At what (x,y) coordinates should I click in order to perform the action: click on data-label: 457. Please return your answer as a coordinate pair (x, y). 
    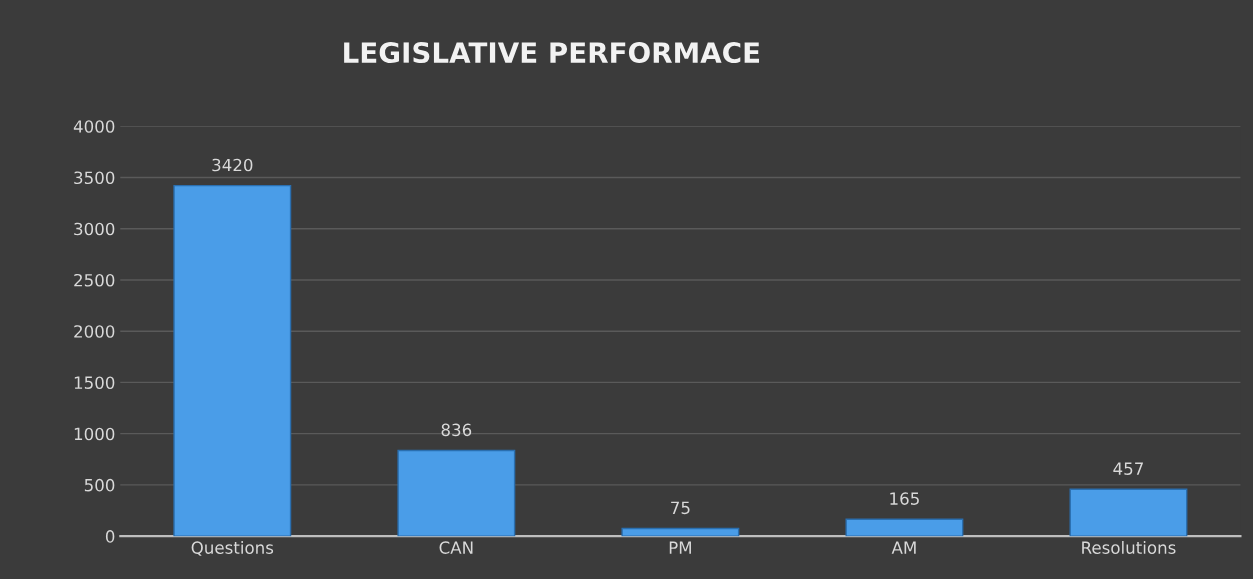
    Looking at the image, I should click on (1128, 468).